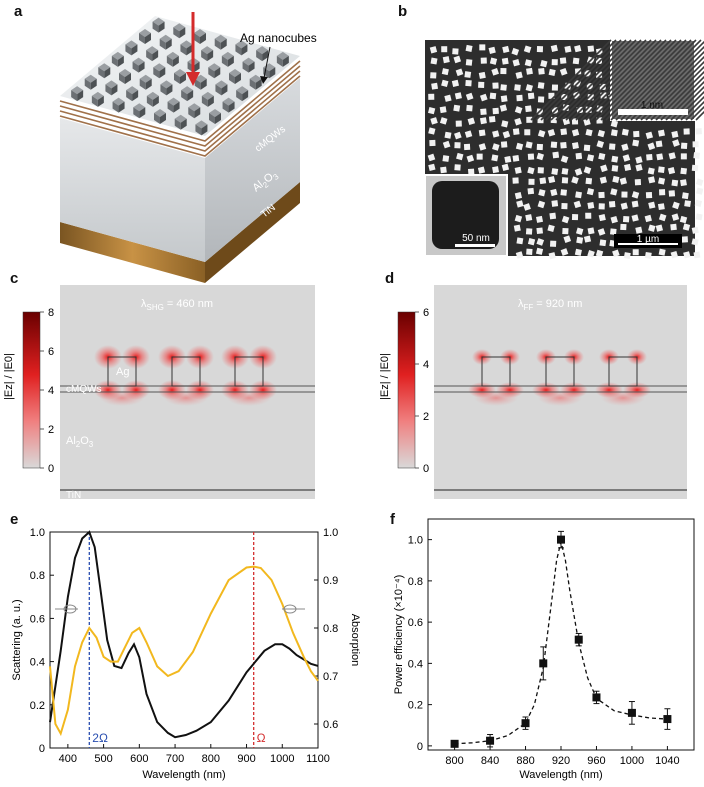  What do you see at coordinates (422, 391) in the screenshot?
I see `colorbar-d-ticks: 6 4 2 0` at bounding box center [422, 391].